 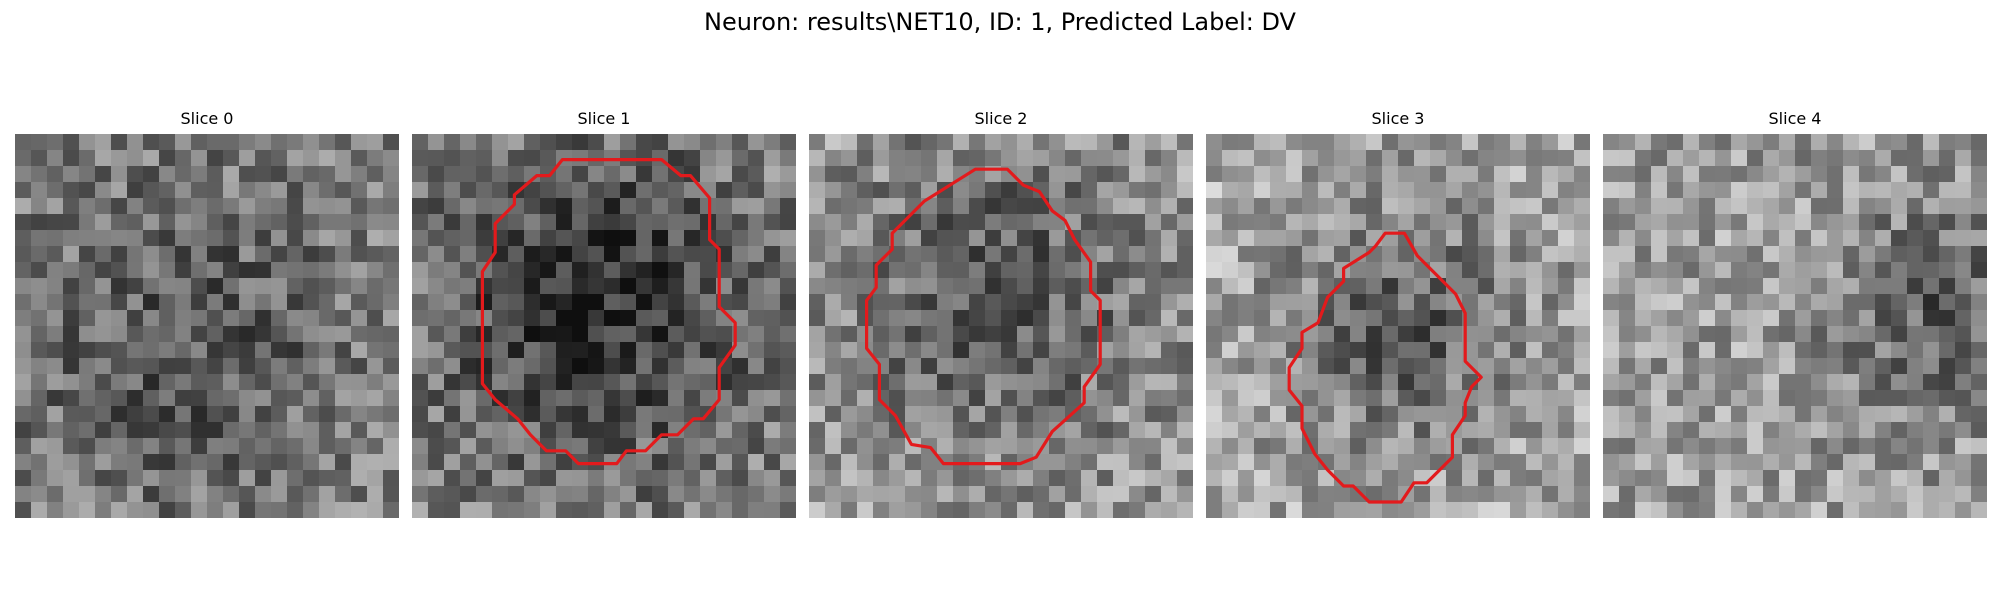 What do you see at coordinates (1795, 118) in the screenshot?
I see `slice-title: Slice 4` at bounding box center [1795, 118].